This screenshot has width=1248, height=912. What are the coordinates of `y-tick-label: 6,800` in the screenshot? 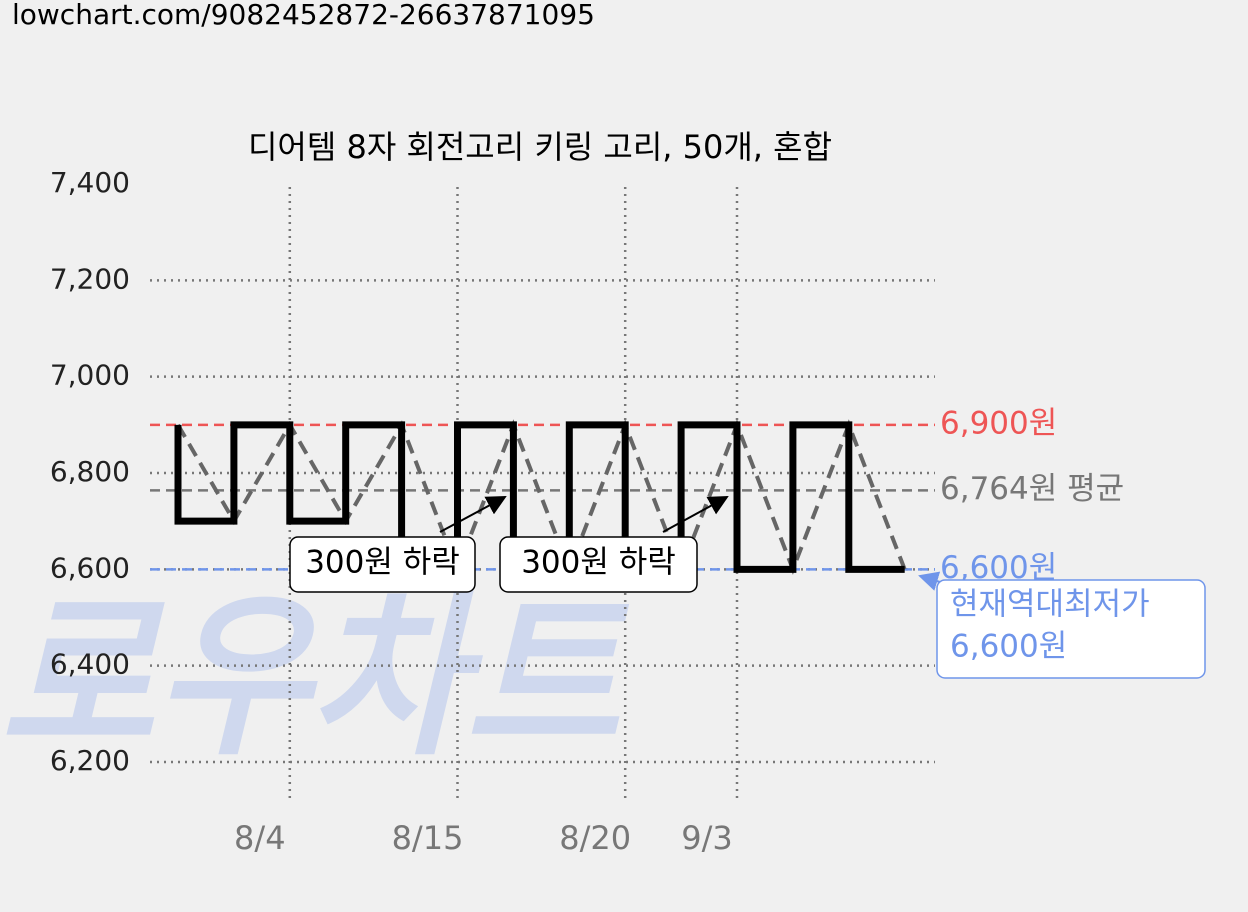 It's located at (90, 471).